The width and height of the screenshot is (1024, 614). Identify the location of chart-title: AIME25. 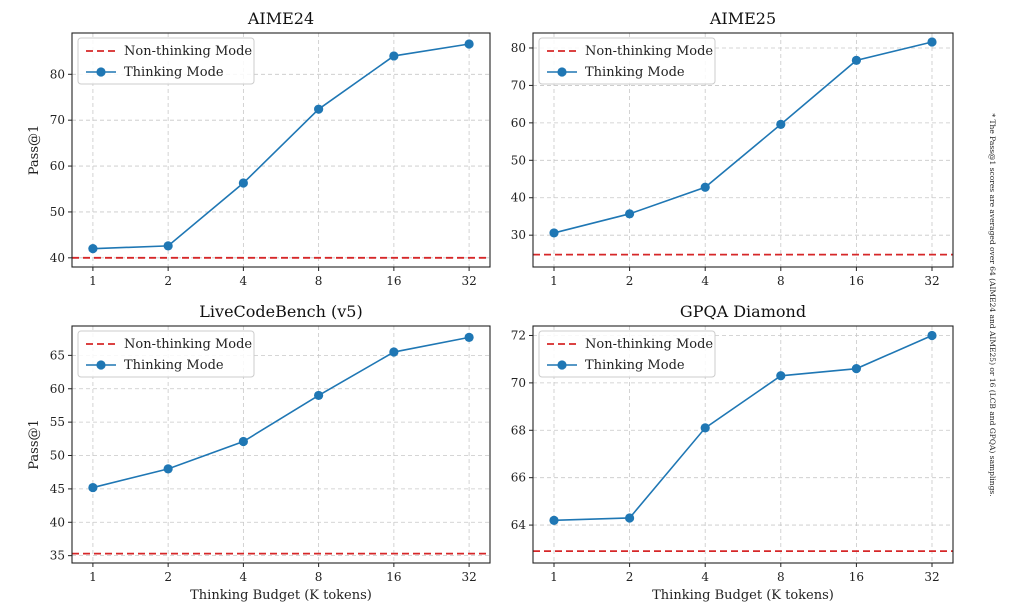
(742, 18).